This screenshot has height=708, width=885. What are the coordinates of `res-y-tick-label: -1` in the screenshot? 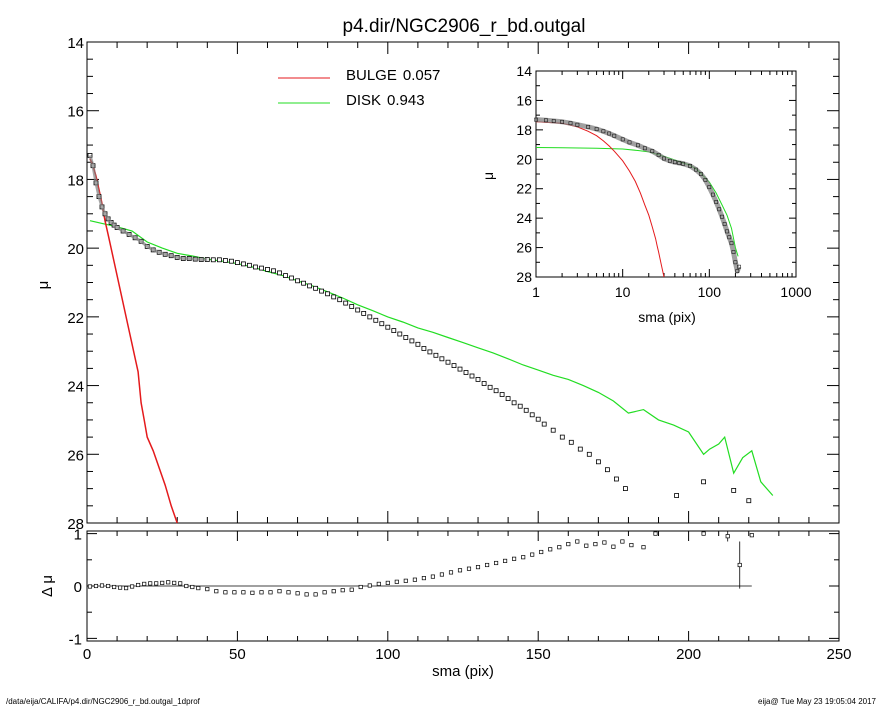 It's located at (75, 639).